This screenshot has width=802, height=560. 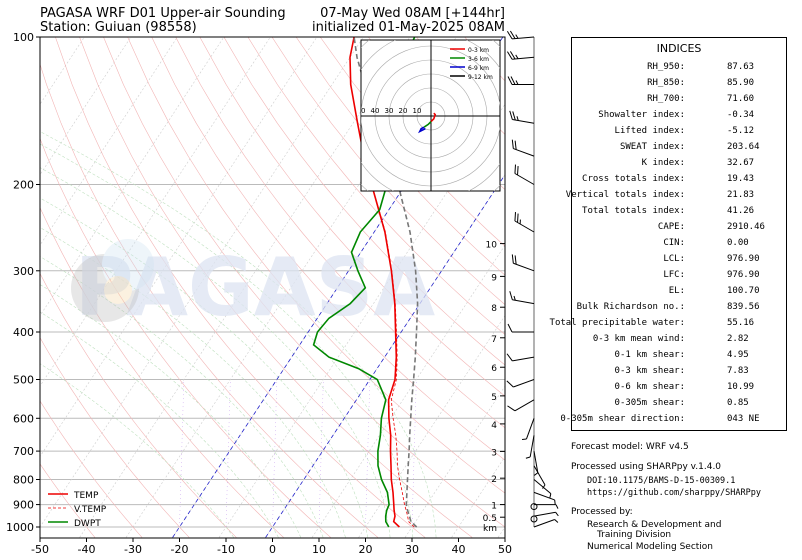 What do you see at coordinates (118, 27) in the screenshot?
I see `station-label: Station: Guiuan (98558)` at bounding box center [118, 27].